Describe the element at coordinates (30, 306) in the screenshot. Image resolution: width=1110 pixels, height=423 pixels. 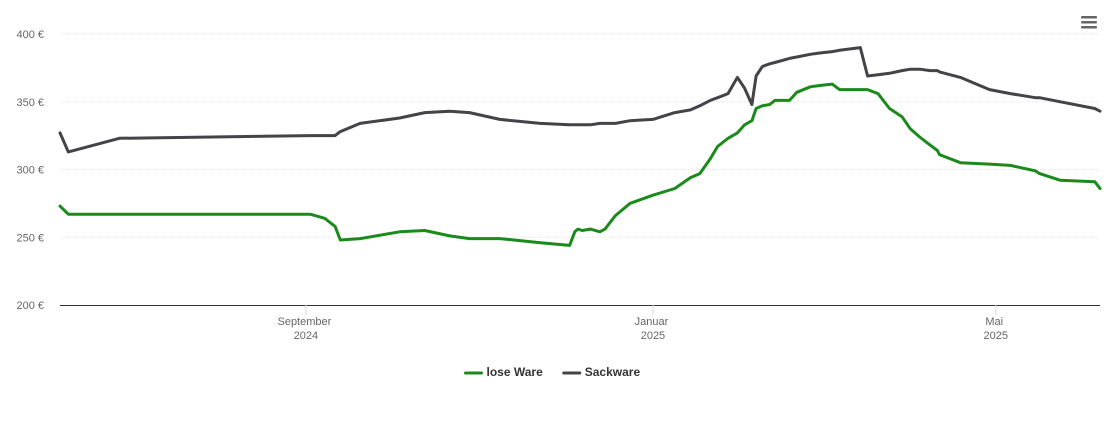
I see `y-tick-label: 200 €` at that location.